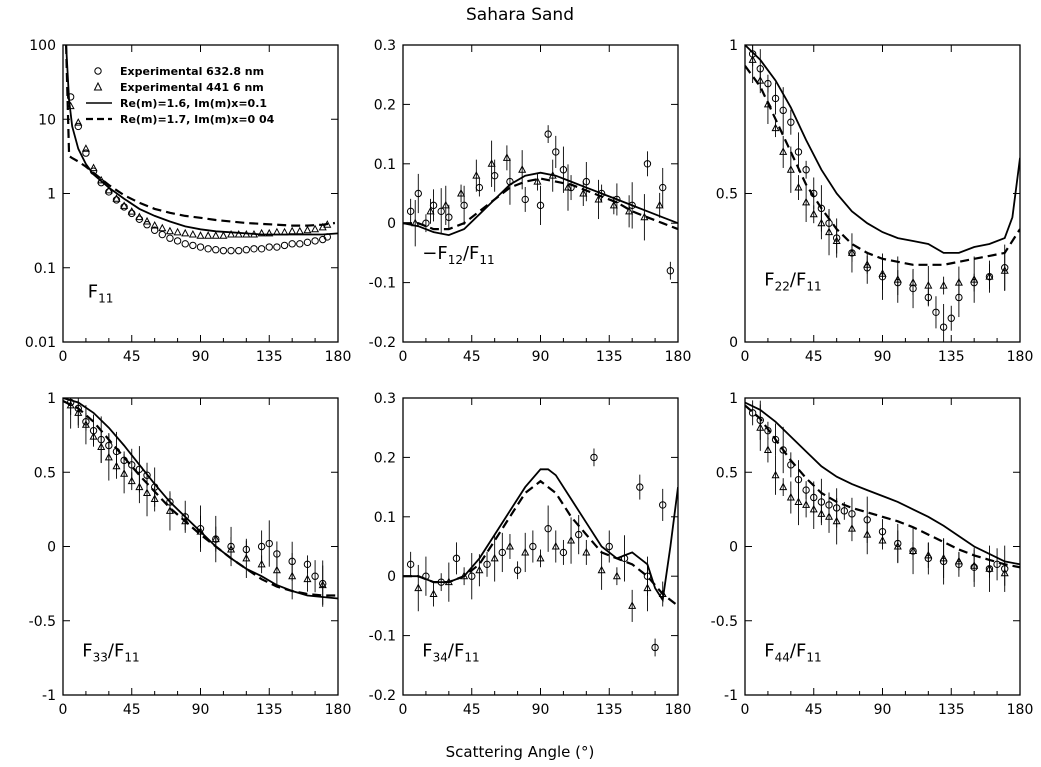  What do you see at coordinates (193, 103) in the screenshot?
I see `legend-label: Re(m)=1.6, Im(m)x=0.1` at bounding box center [193, 103].